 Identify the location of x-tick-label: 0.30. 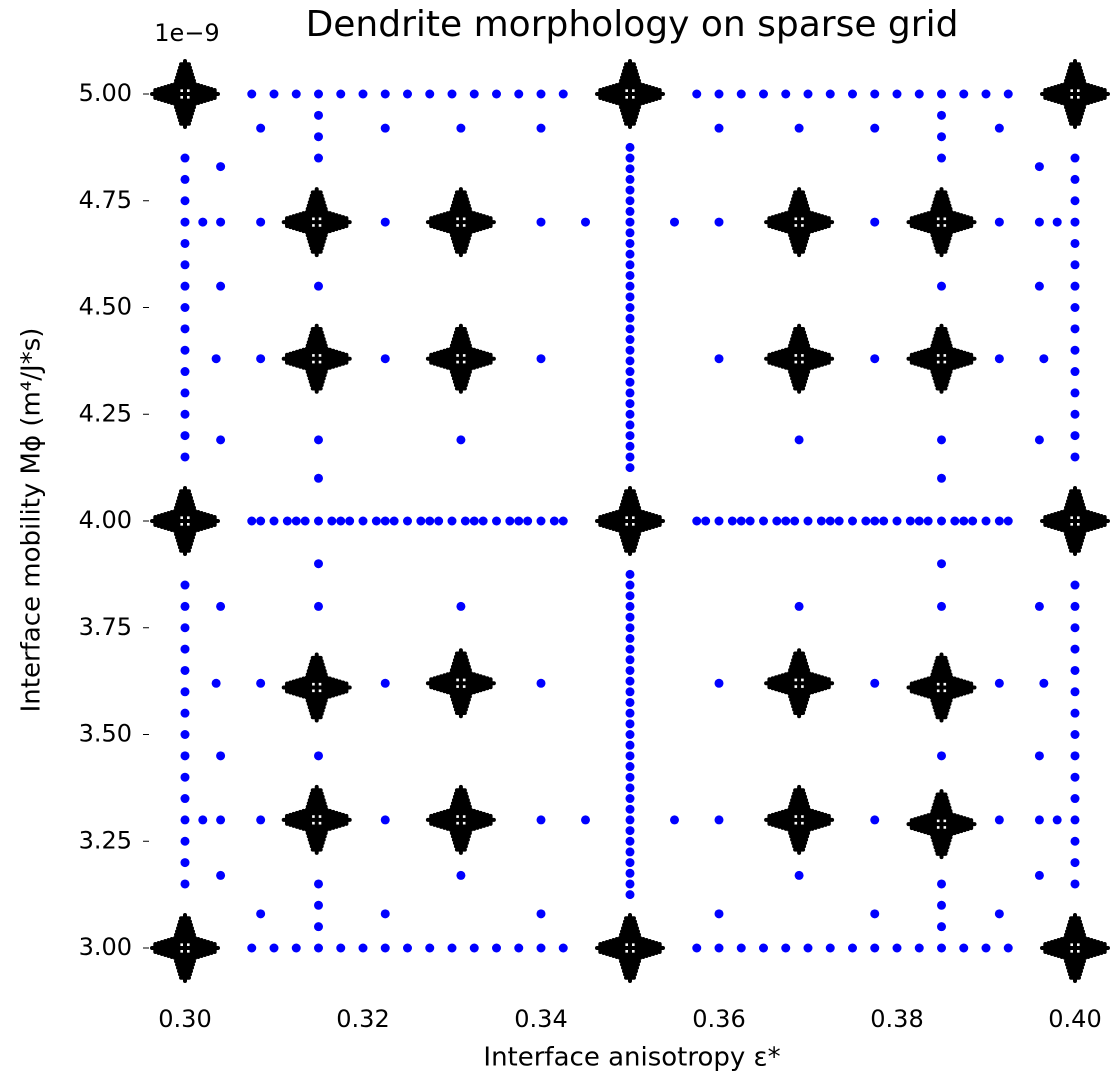
(184, 1019).